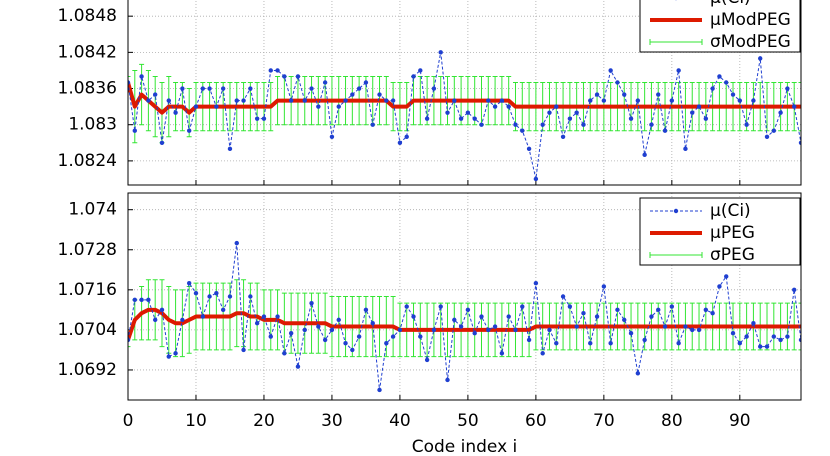 The image size is (830, 456). Describe the element at coordinates (676, 211) in the screenshot. I see `legend-marker` at that location.